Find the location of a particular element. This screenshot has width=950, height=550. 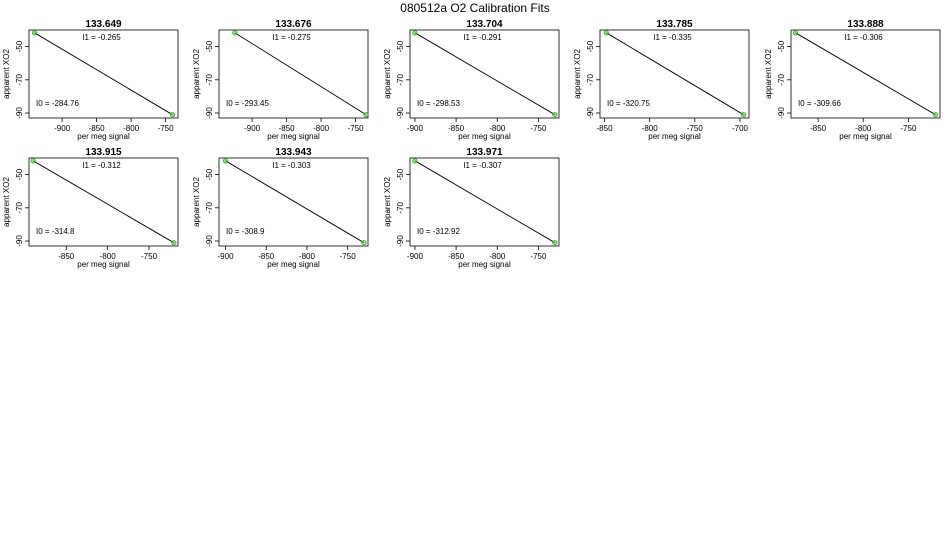

intercept-annotation: I0 = -320.75 is located at coordinates (628, 103).